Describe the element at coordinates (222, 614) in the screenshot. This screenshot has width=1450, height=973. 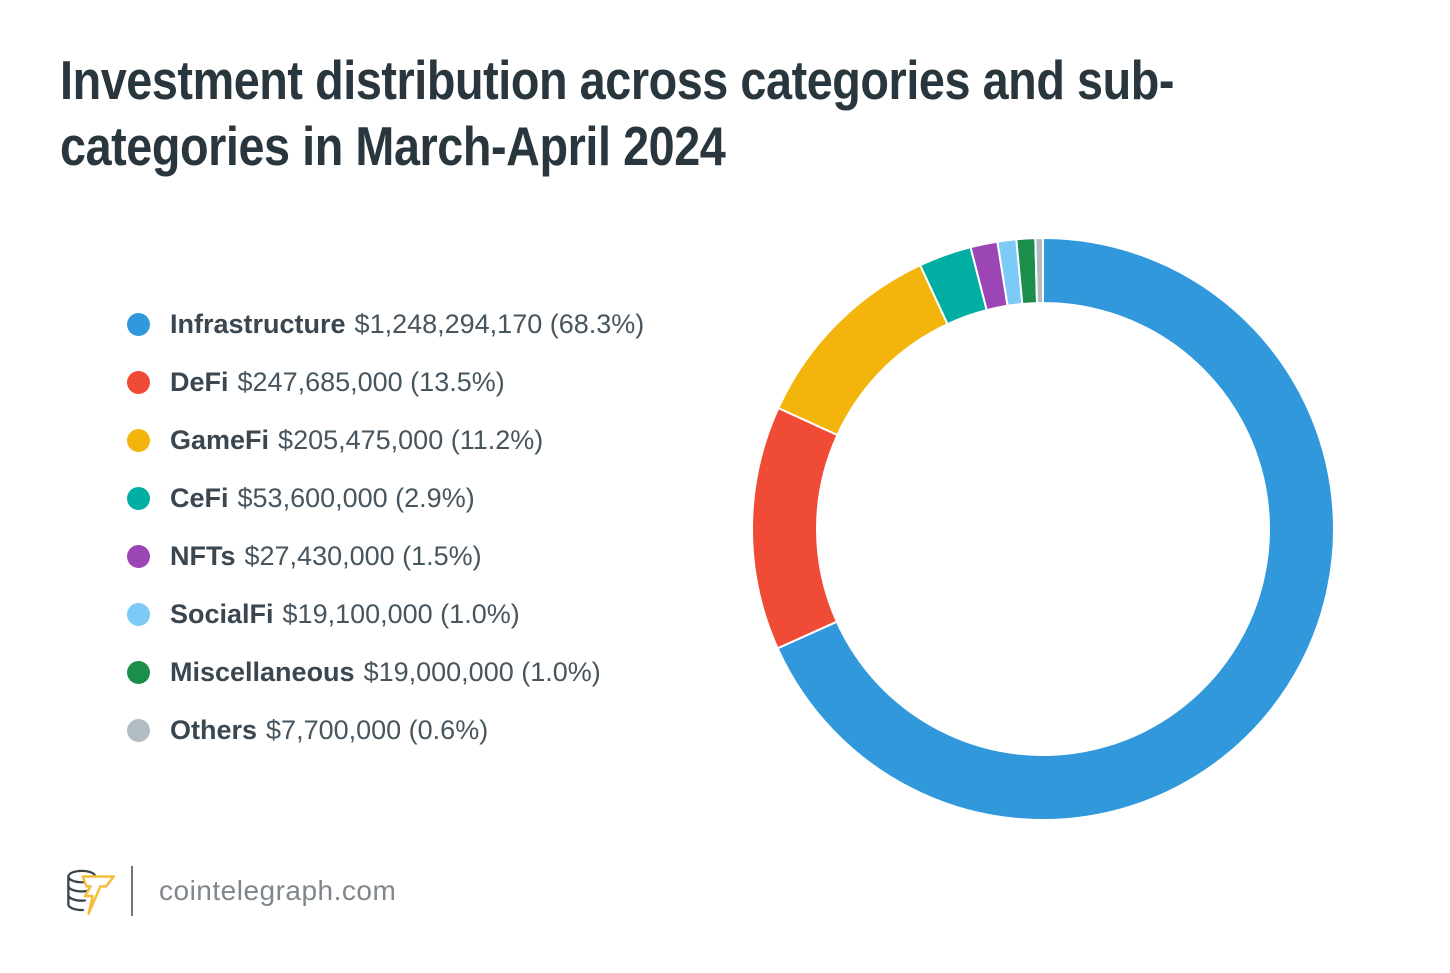
I see `legend-label: SocialFi` at that location.